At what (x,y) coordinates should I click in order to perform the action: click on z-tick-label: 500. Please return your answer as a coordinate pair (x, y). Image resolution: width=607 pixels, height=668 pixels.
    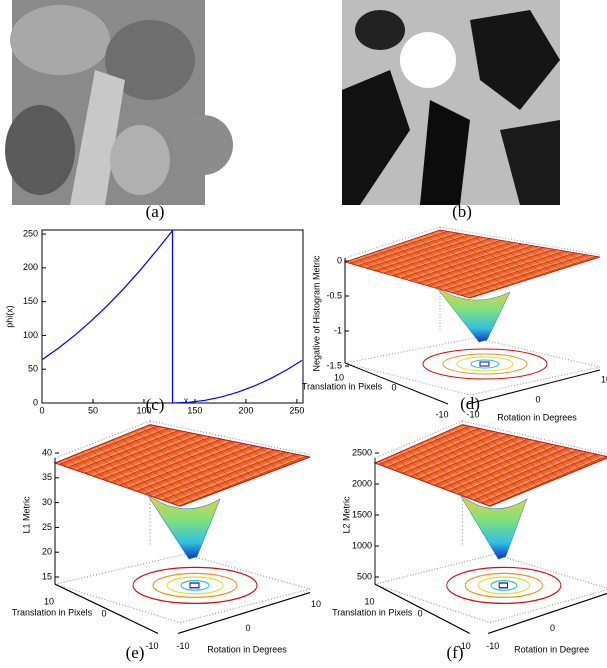
    Looking at the image, I should click on (364, 576).